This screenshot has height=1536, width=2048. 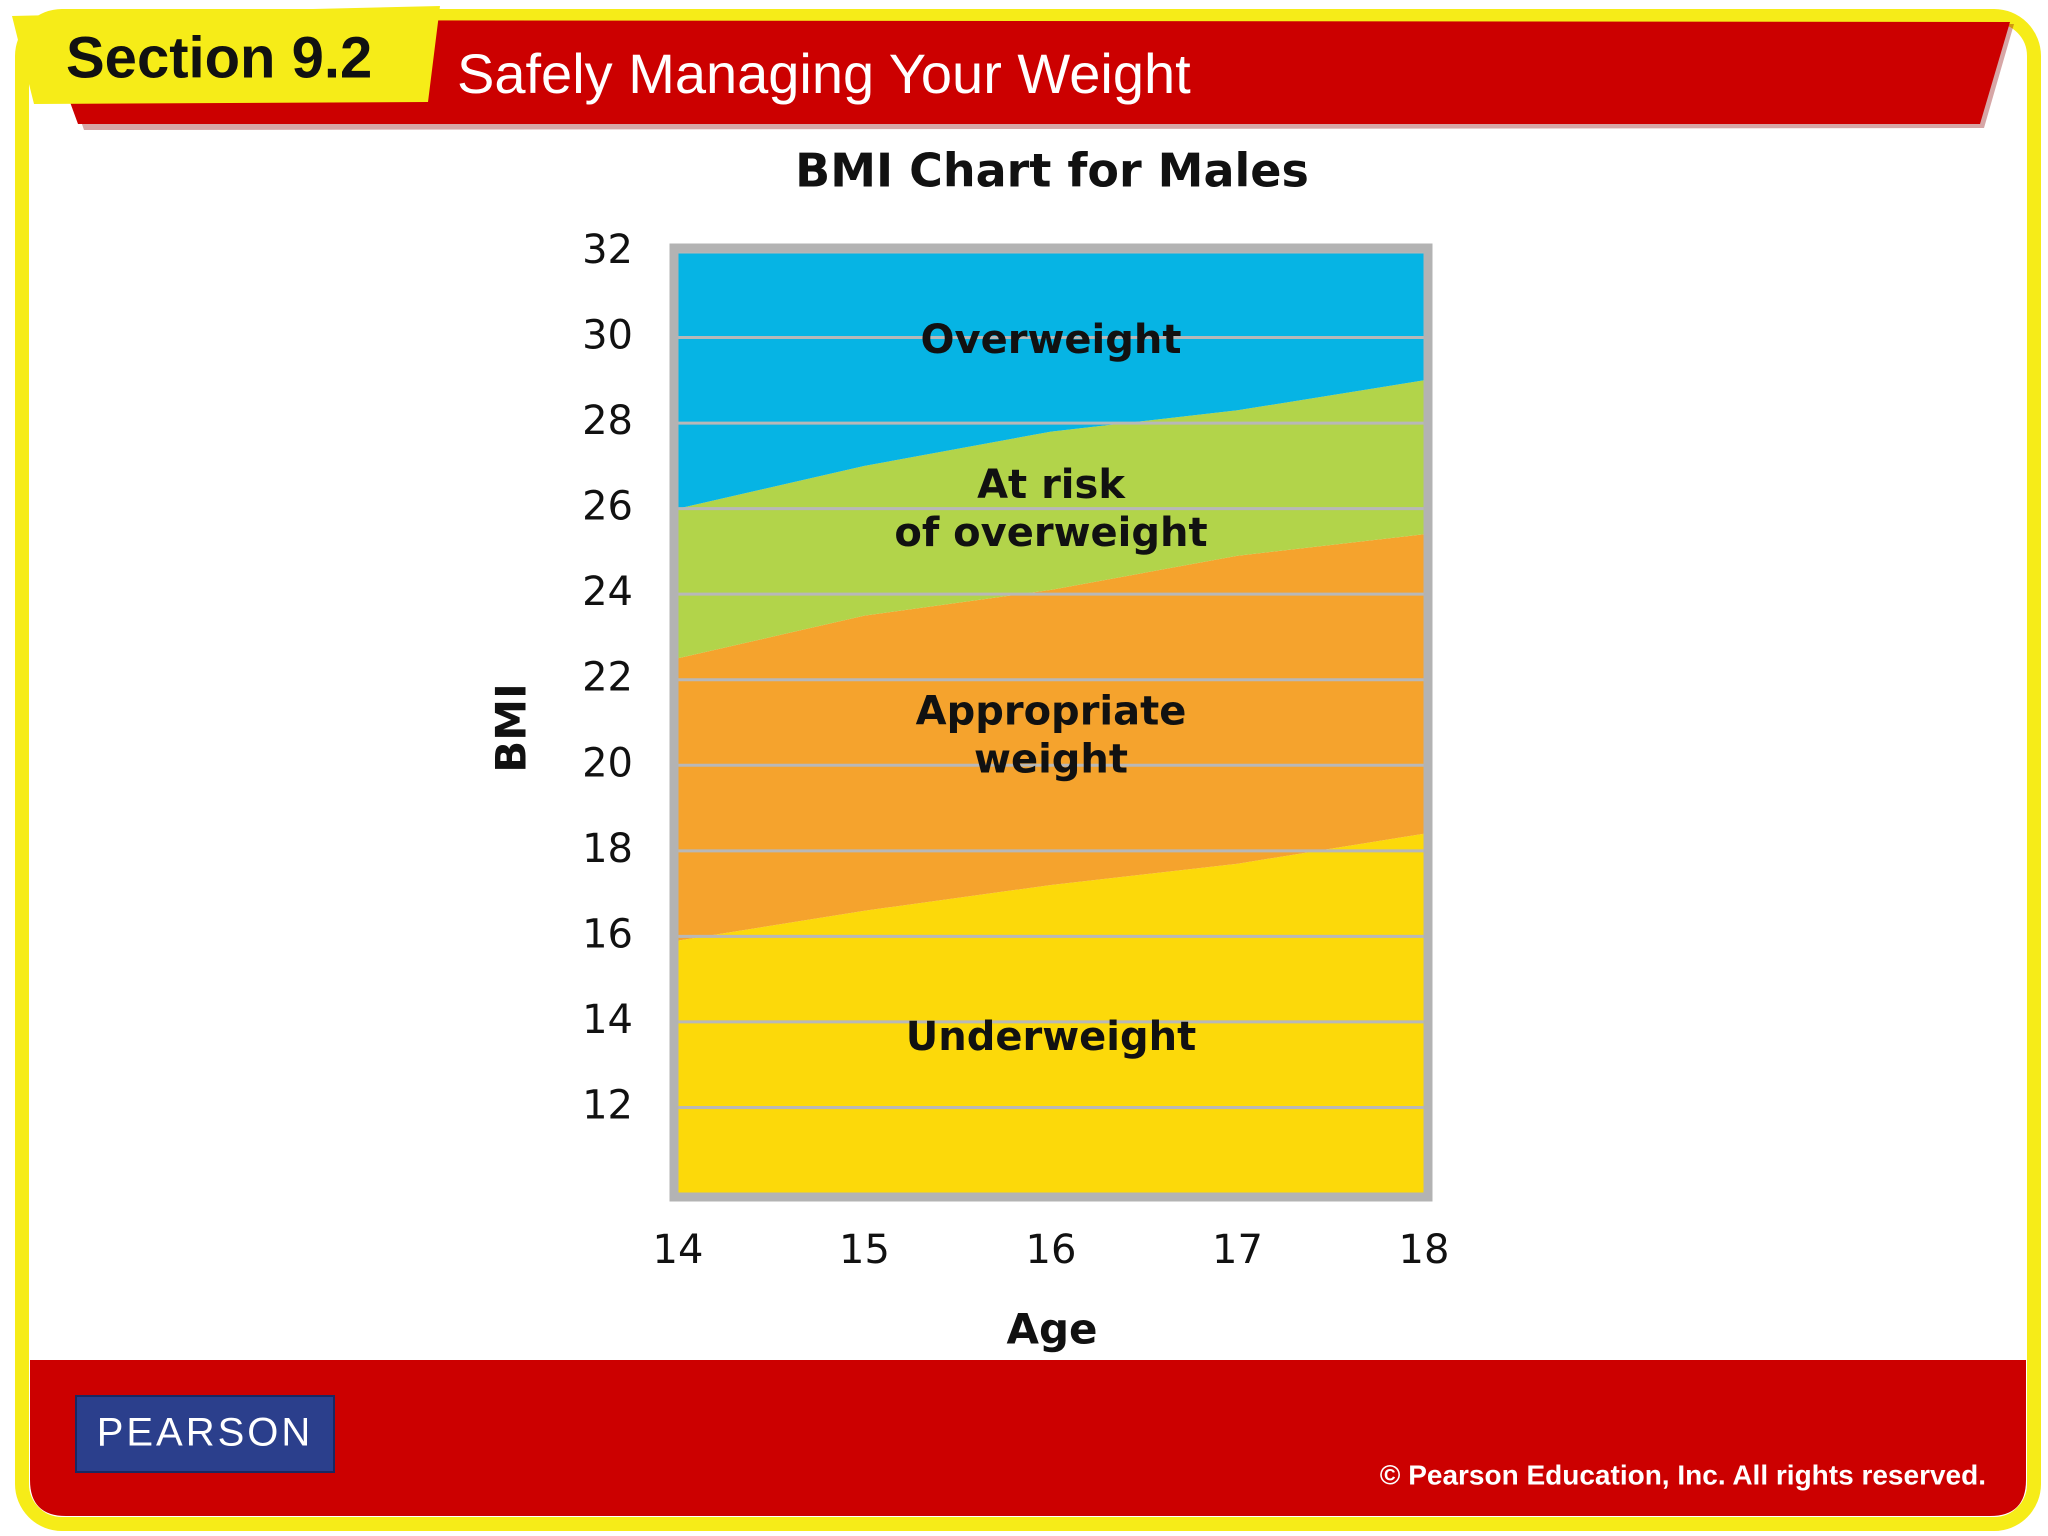 I want to click on x-tick-label: 17, so click(x=1237, y=1250).